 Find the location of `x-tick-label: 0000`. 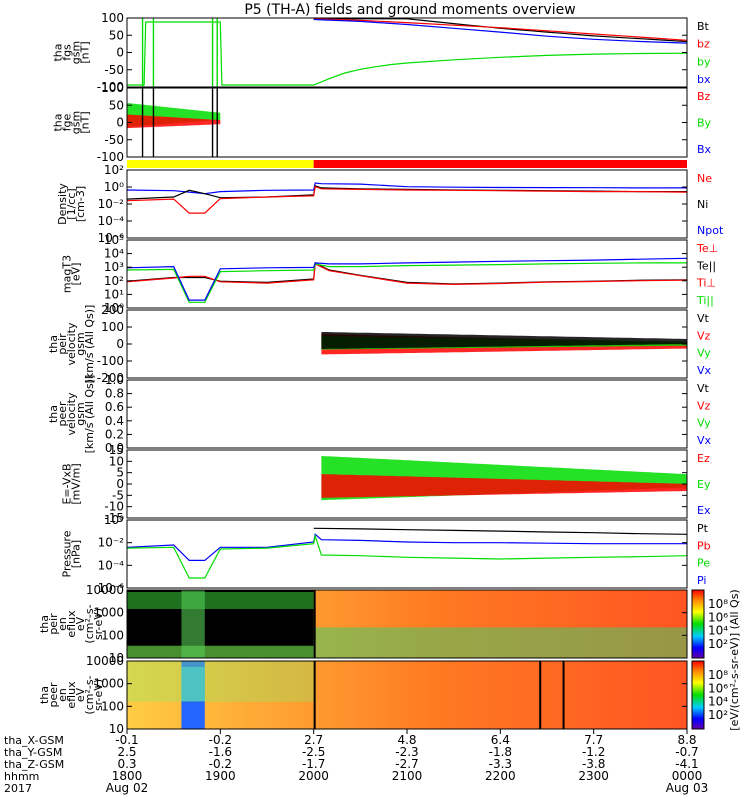

x-tick-label: 0000 is located at coordinates (687, 776).